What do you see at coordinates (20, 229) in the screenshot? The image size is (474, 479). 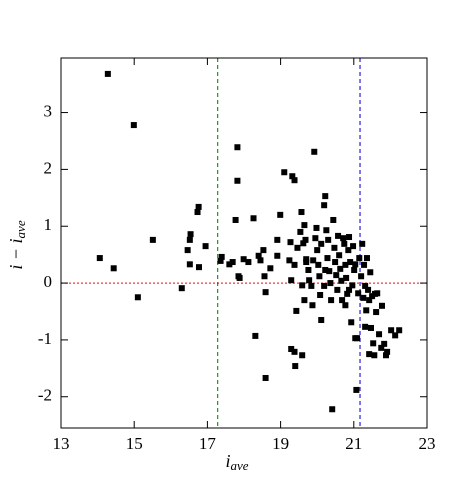 I see `y-label-sub: ave` at bounding box center [20, 229].